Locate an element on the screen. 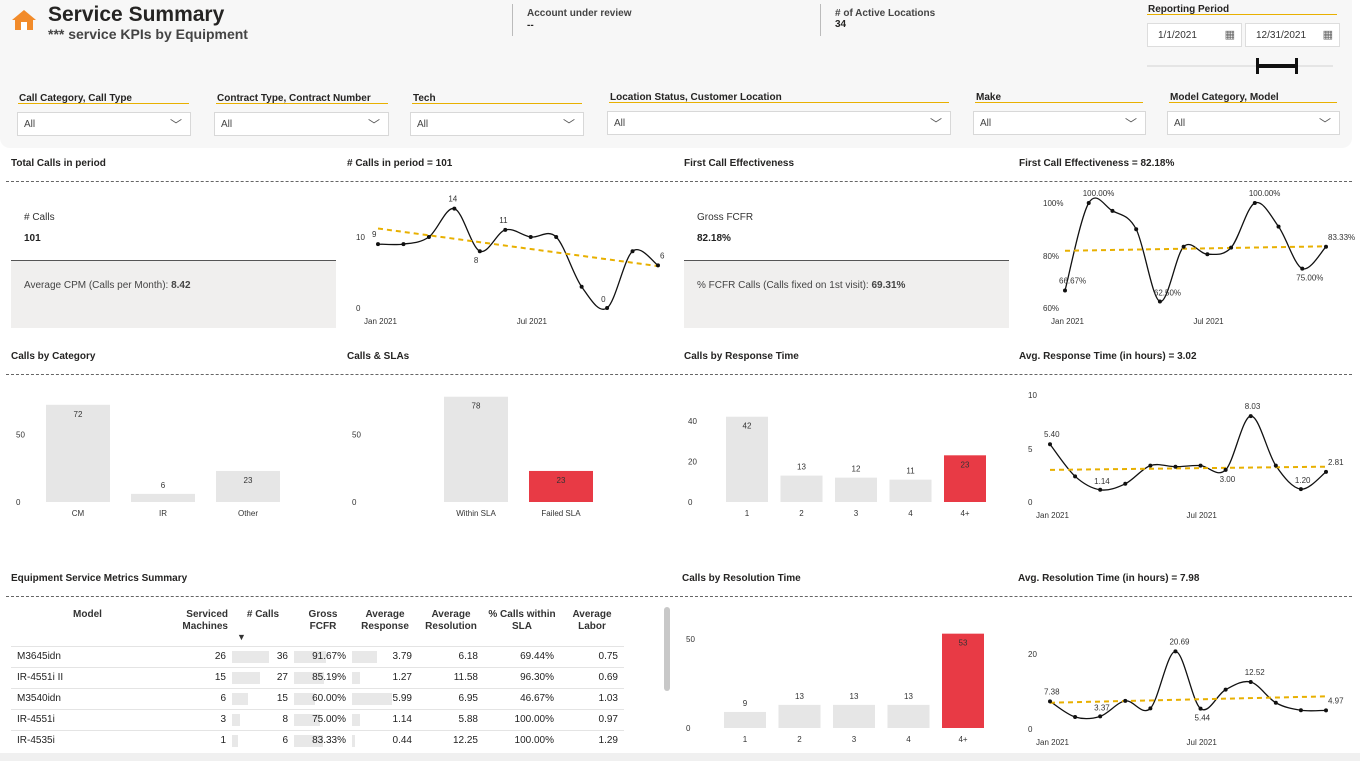  data-label: 9 is located at coordinates (745, 703).